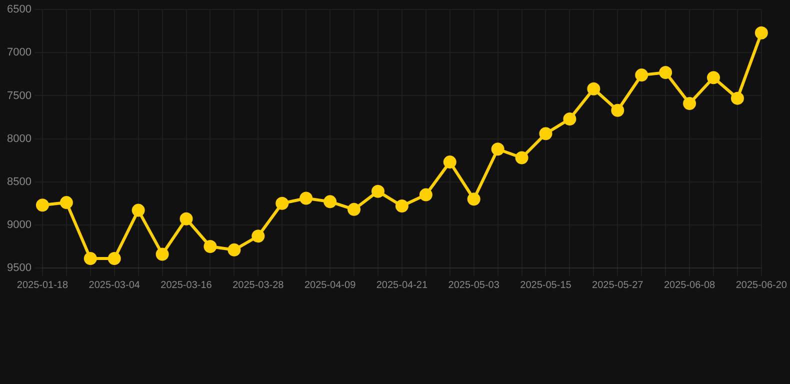  I want to click on x-tick-label: 2025-06-20, so click(762, 285).